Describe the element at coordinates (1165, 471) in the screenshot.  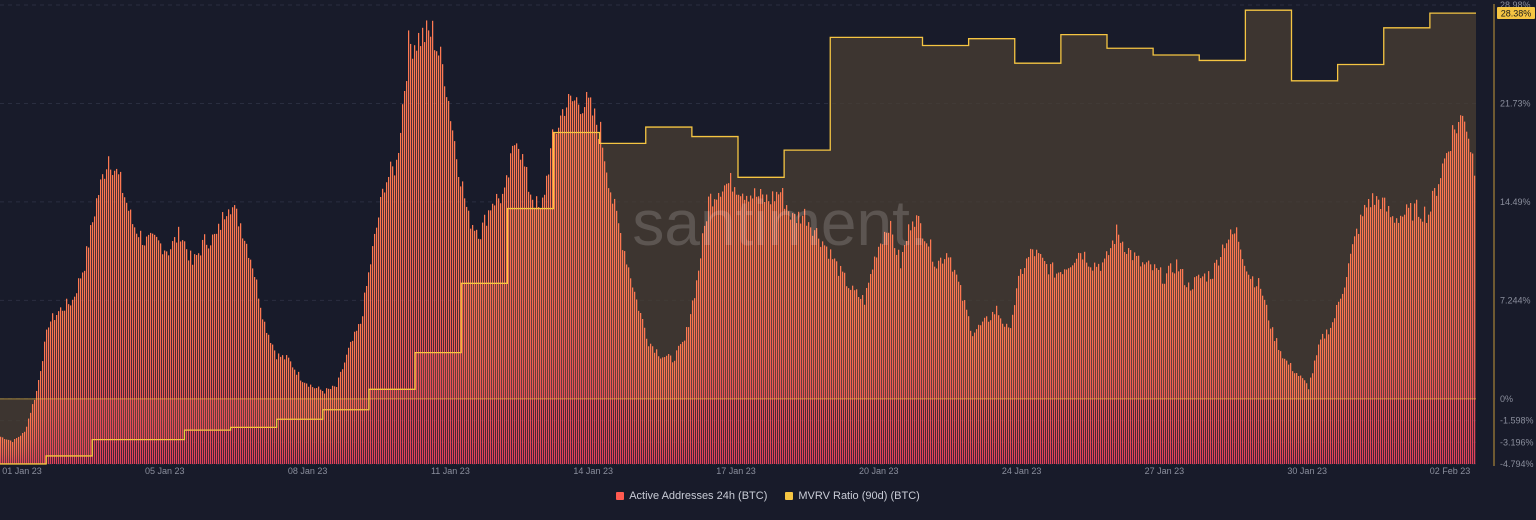
I see `x-tick-label: 27 Jan 23` at that location.